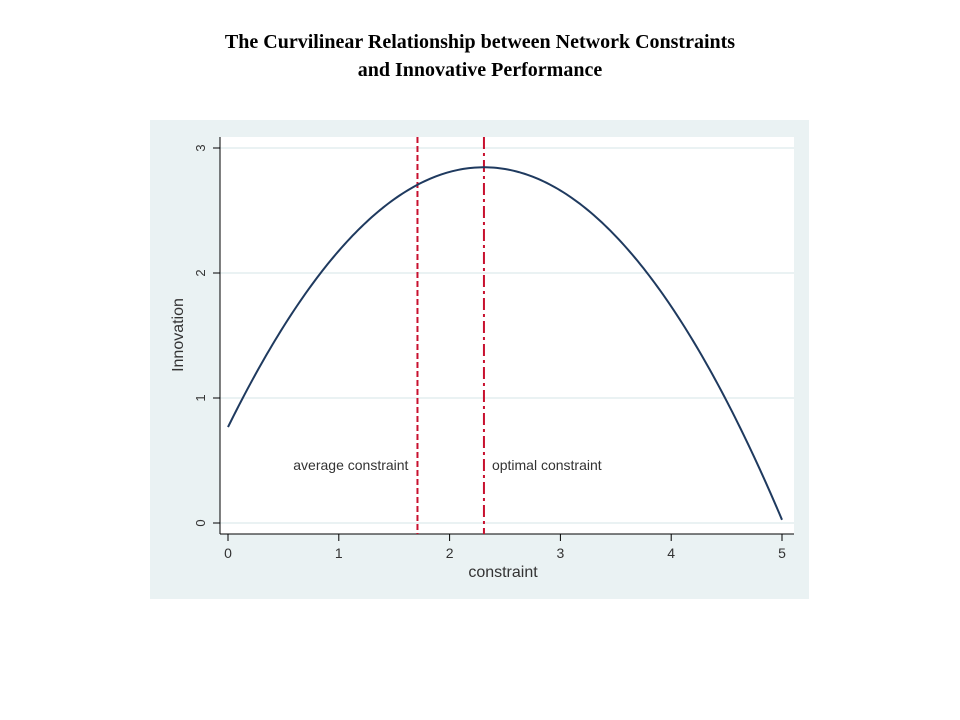 Image resolution: width=960 pixels, height=720 pixels. Describe the element at coordinates (228, 553) in the screenshot. I see `x-tick-label-0: 0` at that location.